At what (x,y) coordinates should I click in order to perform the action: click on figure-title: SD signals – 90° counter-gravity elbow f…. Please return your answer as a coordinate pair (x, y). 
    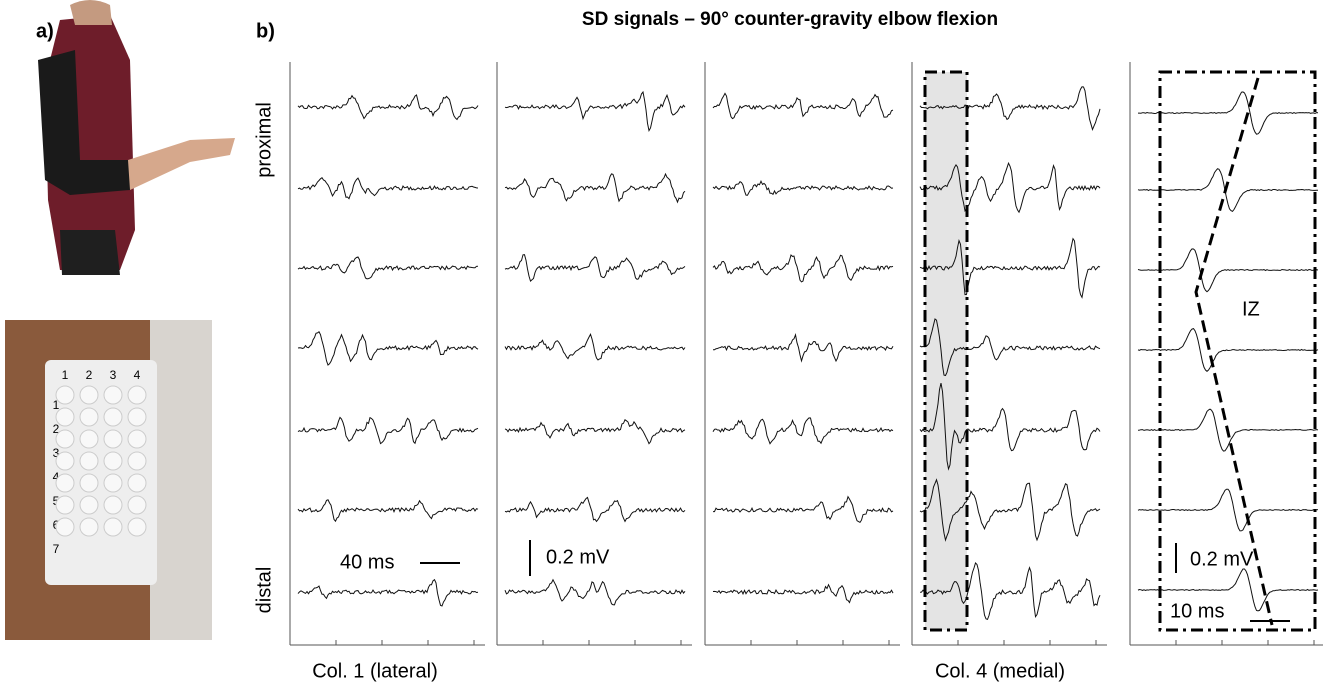
    Looking at the image, I should click on (790, 19).